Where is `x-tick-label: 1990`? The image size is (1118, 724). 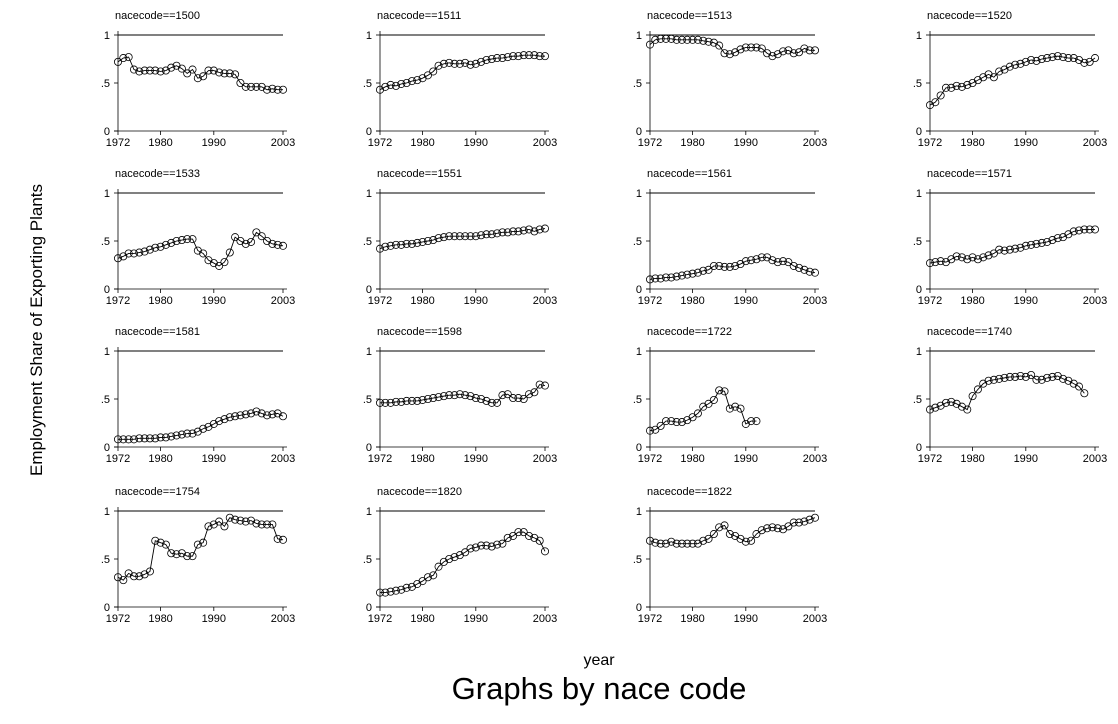
x-tick-label: 1990 is located at coordinates (476, 459).